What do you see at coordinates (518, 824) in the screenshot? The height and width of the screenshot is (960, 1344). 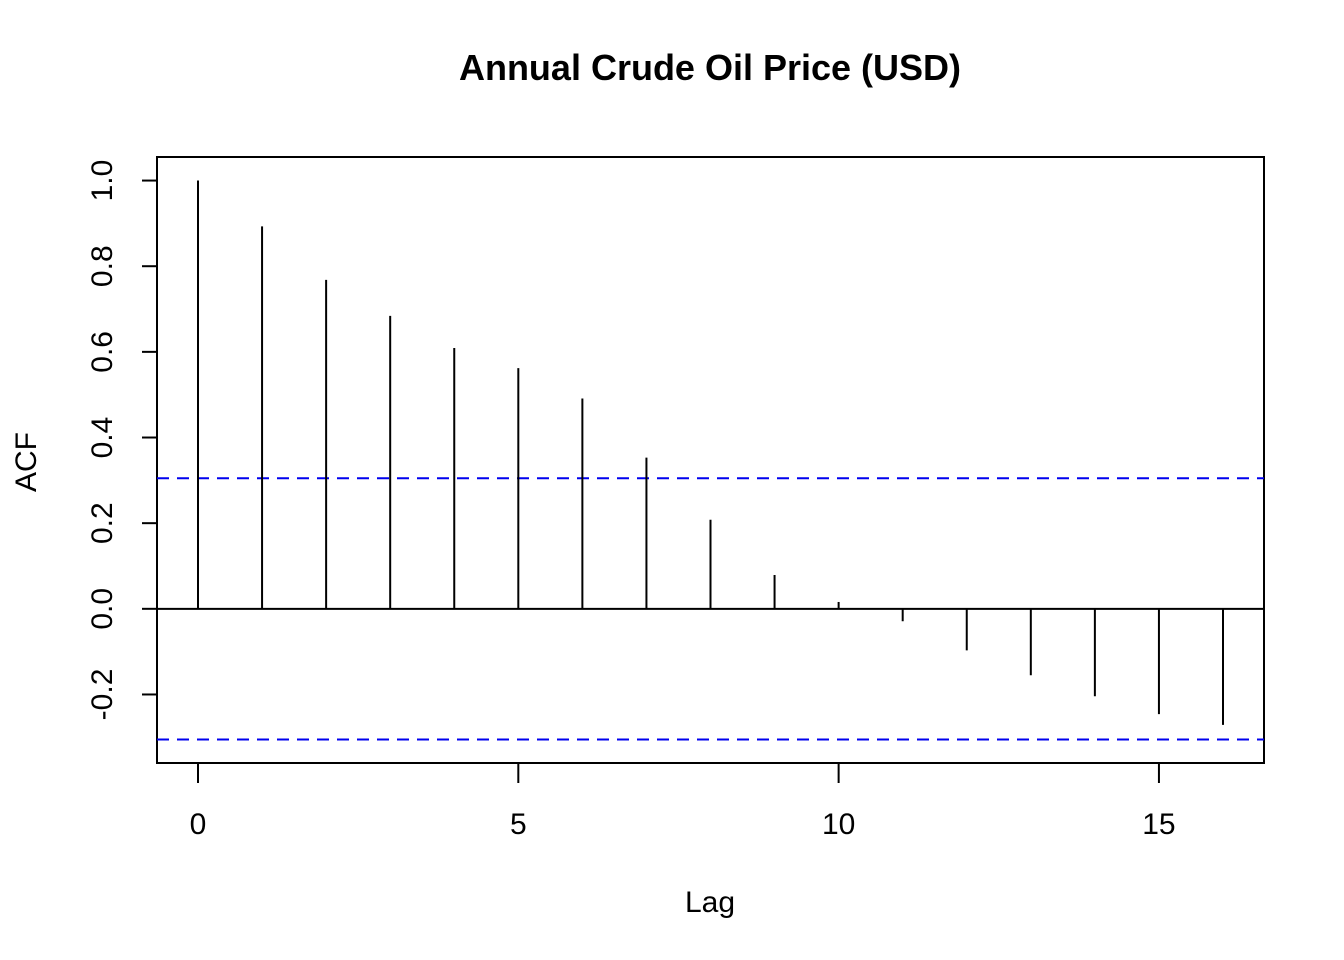 I see `x-tick-label: 5` at bounding box center [518, 824].